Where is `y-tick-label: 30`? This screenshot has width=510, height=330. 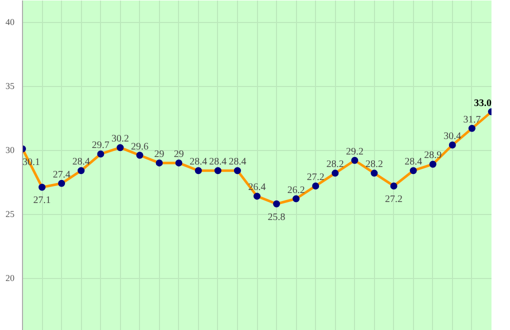
y-tick-label: 30 is located at coordinates (10, 150).